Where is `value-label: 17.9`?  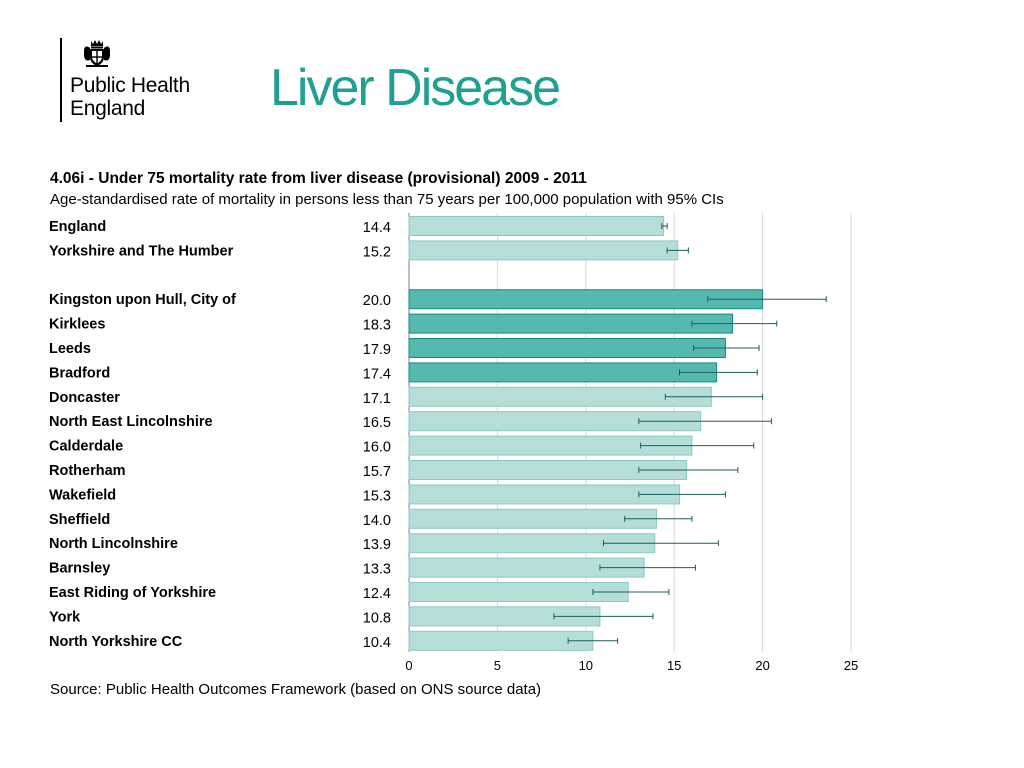 value-label: 17.9 is located at coordinates (377, 350).